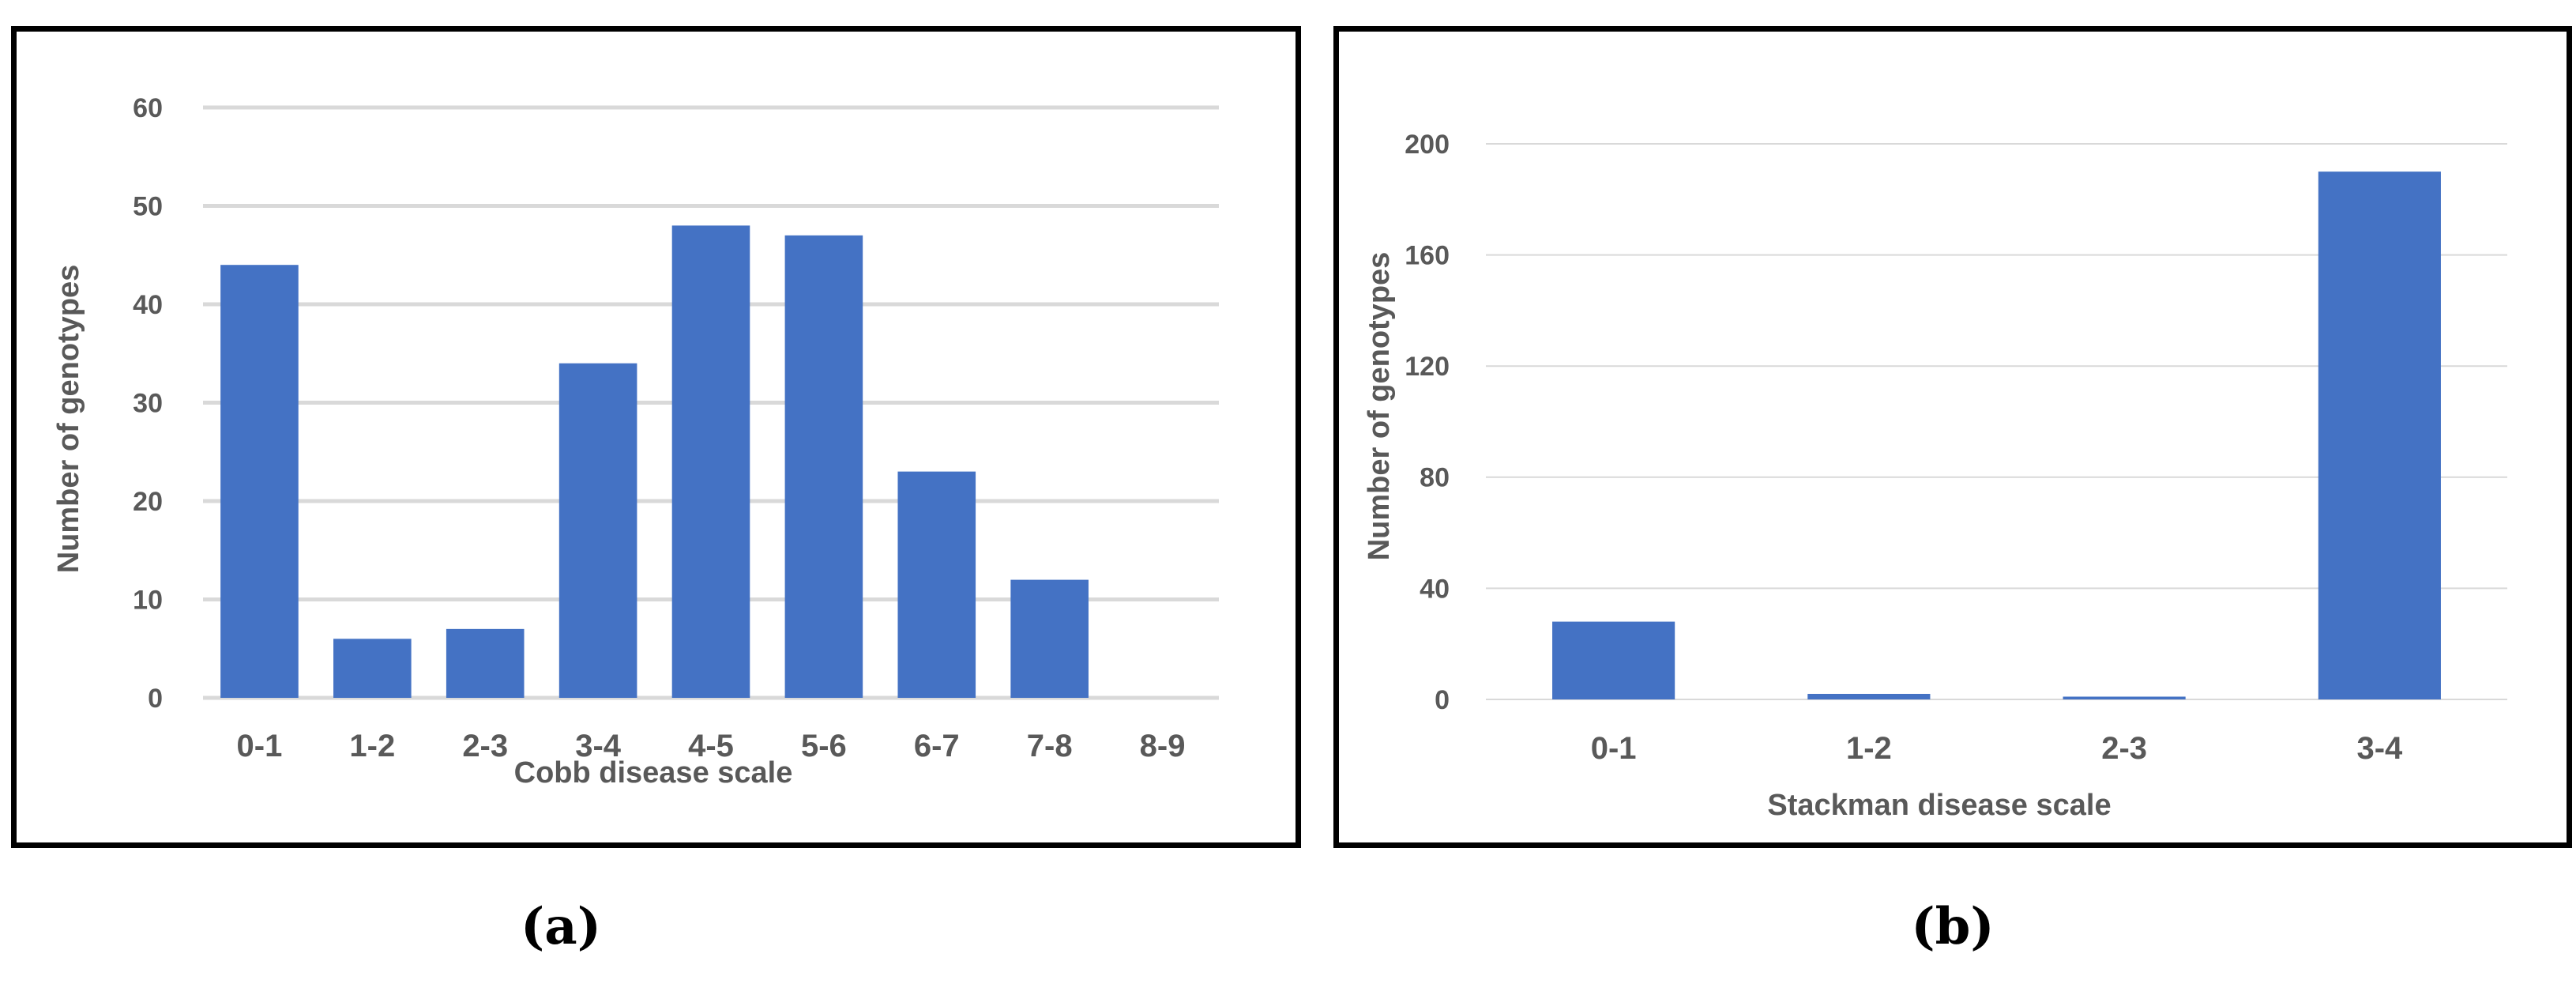  Describe the element at coordinates (148, 206) in the screenshot. I see `y-tick-label: 50` at that location.